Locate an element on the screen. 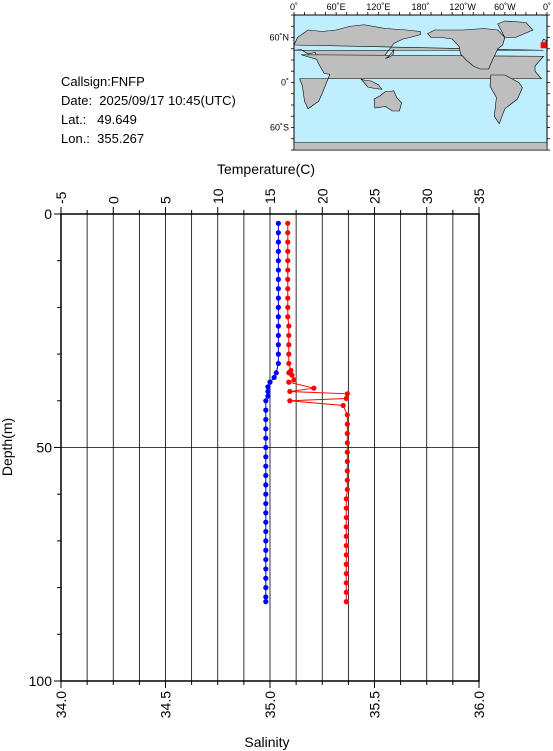 The image size is (553, 751). series-layer is located at coordinates (306, 412).